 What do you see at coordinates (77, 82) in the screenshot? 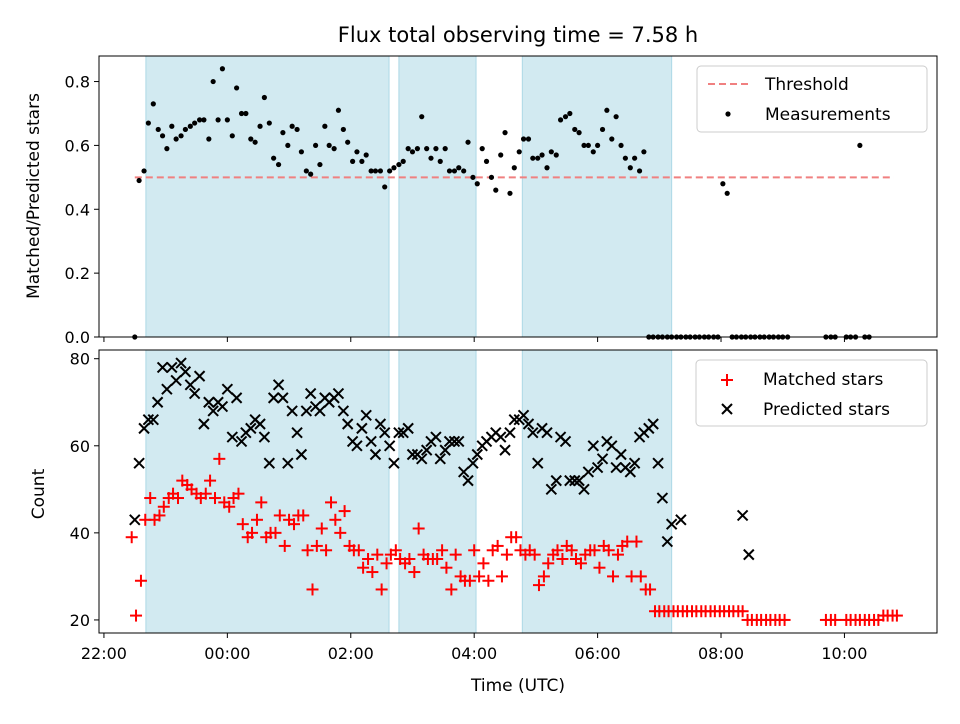
I see `top-y-tick-label: 0.8` at bounding box center [77, 82].